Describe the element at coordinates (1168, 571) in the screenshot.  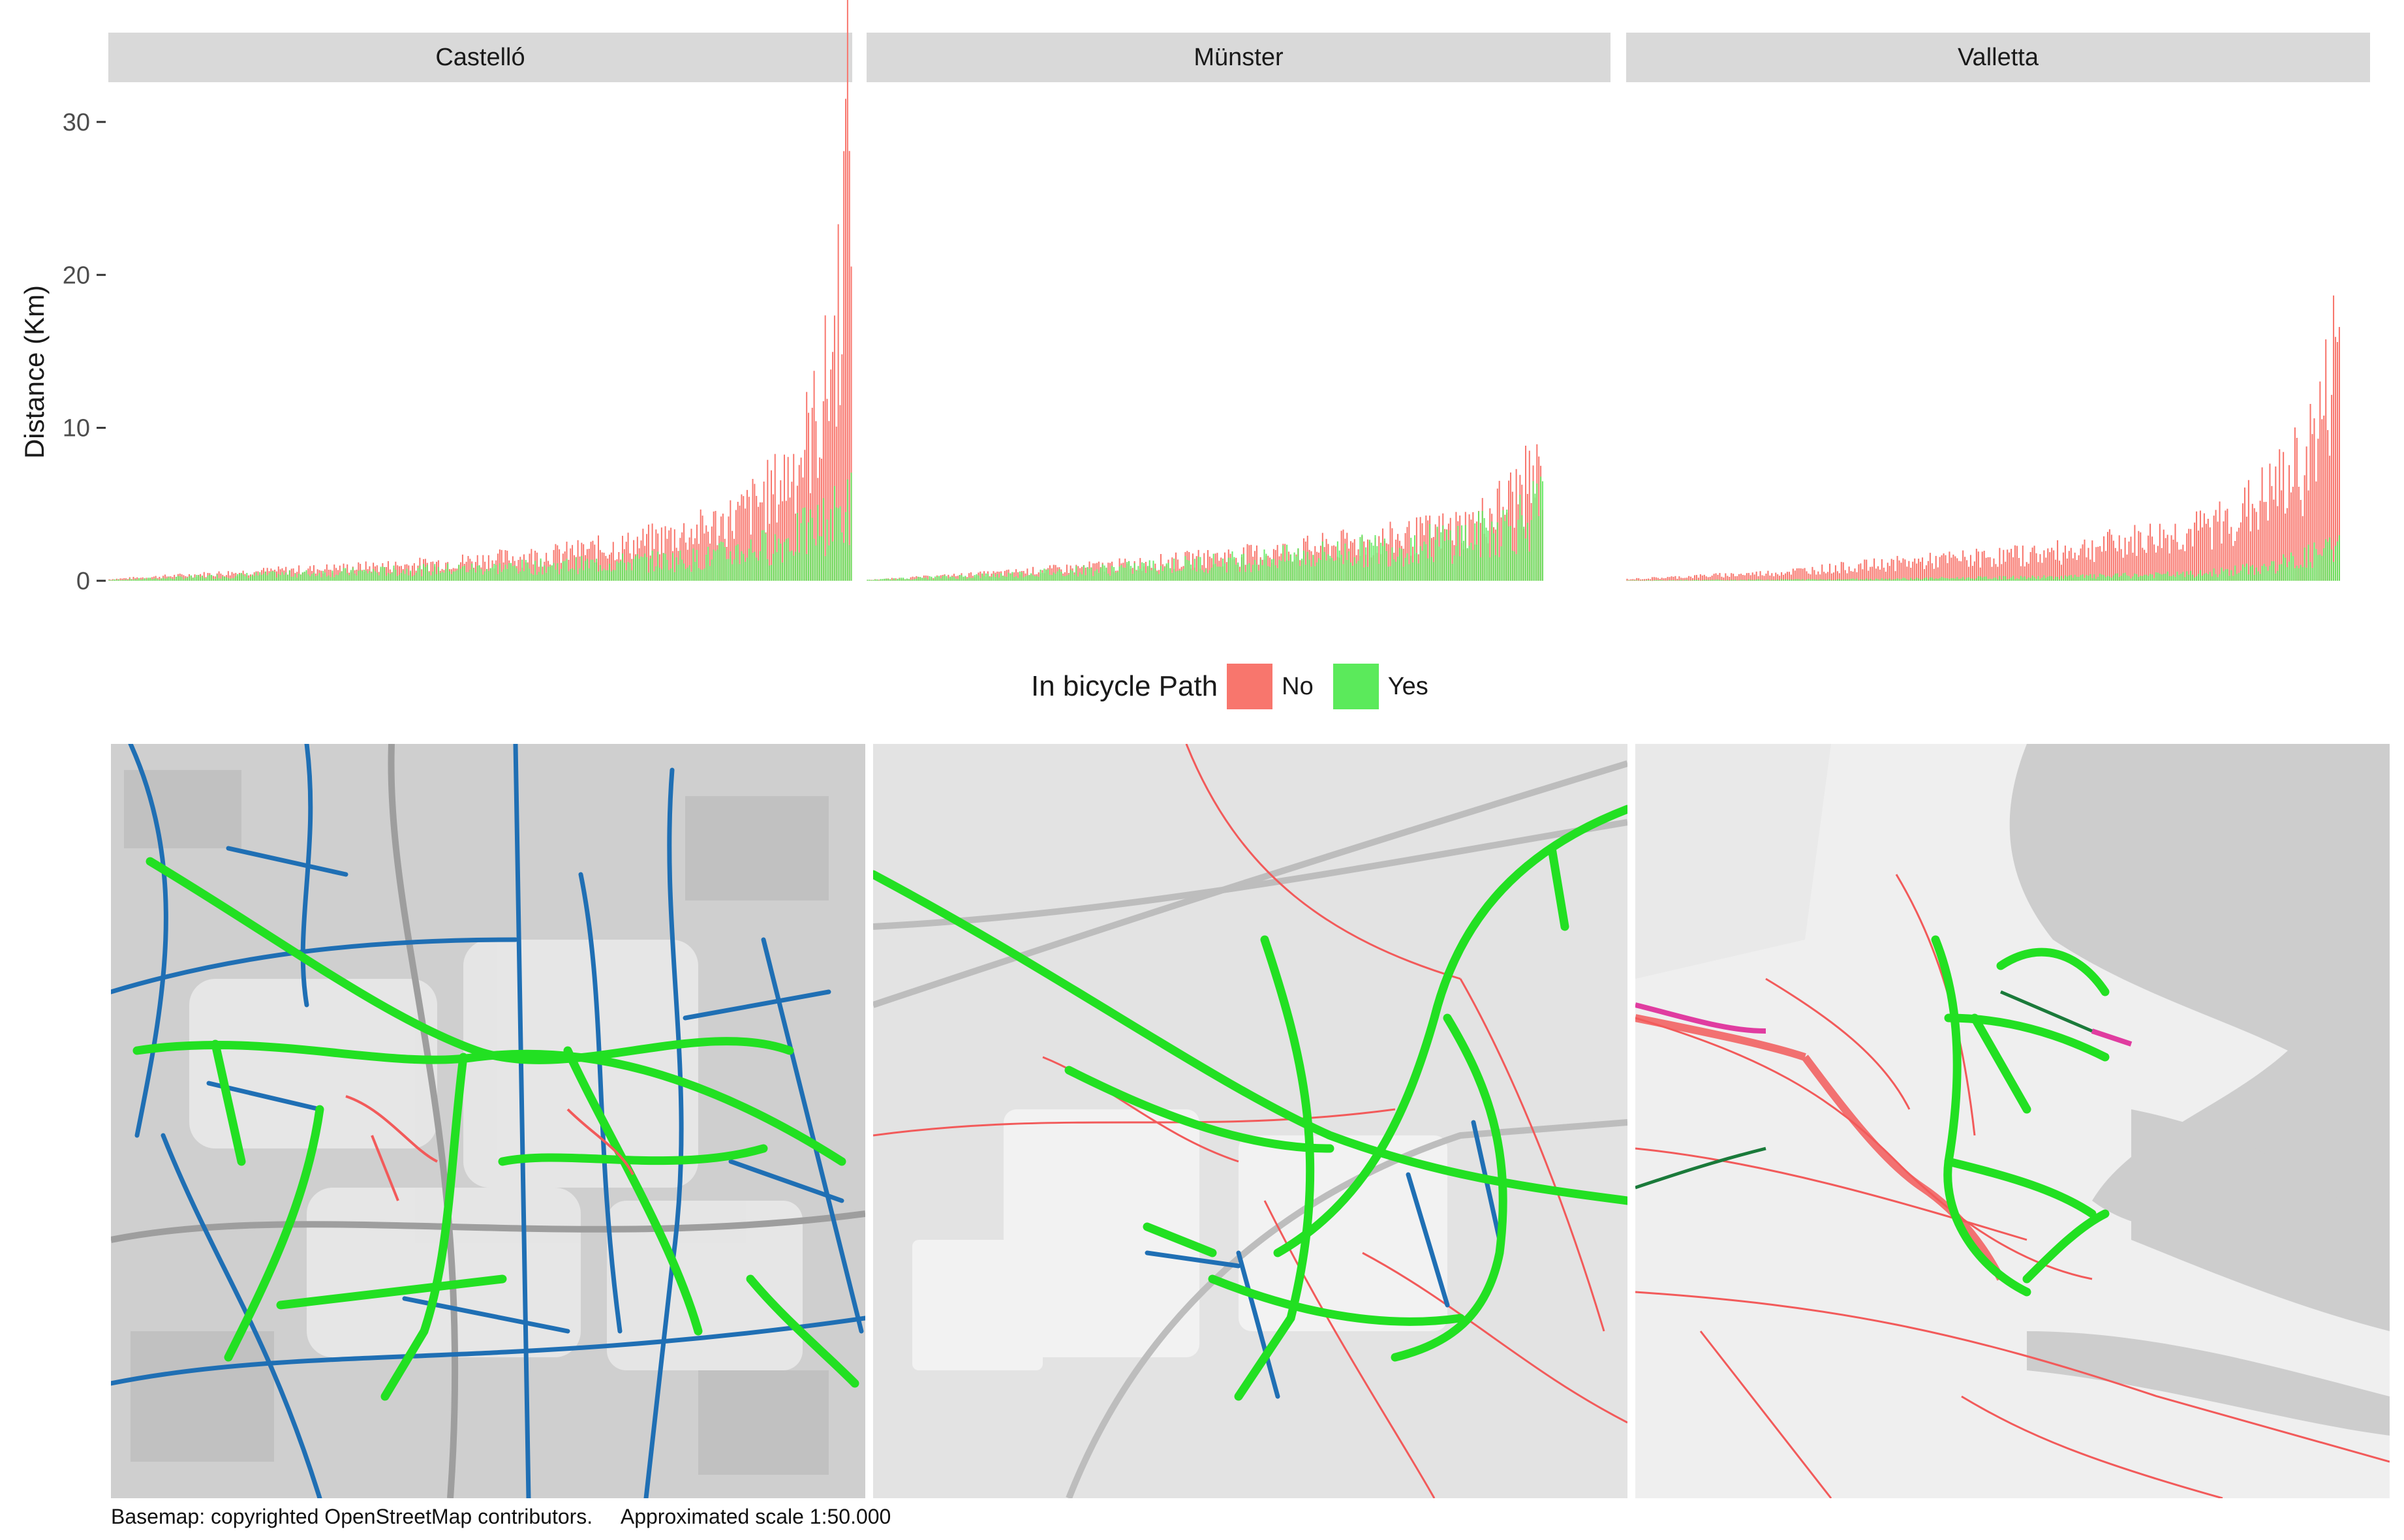
I see `bar-Münster-yes-160` at that location.